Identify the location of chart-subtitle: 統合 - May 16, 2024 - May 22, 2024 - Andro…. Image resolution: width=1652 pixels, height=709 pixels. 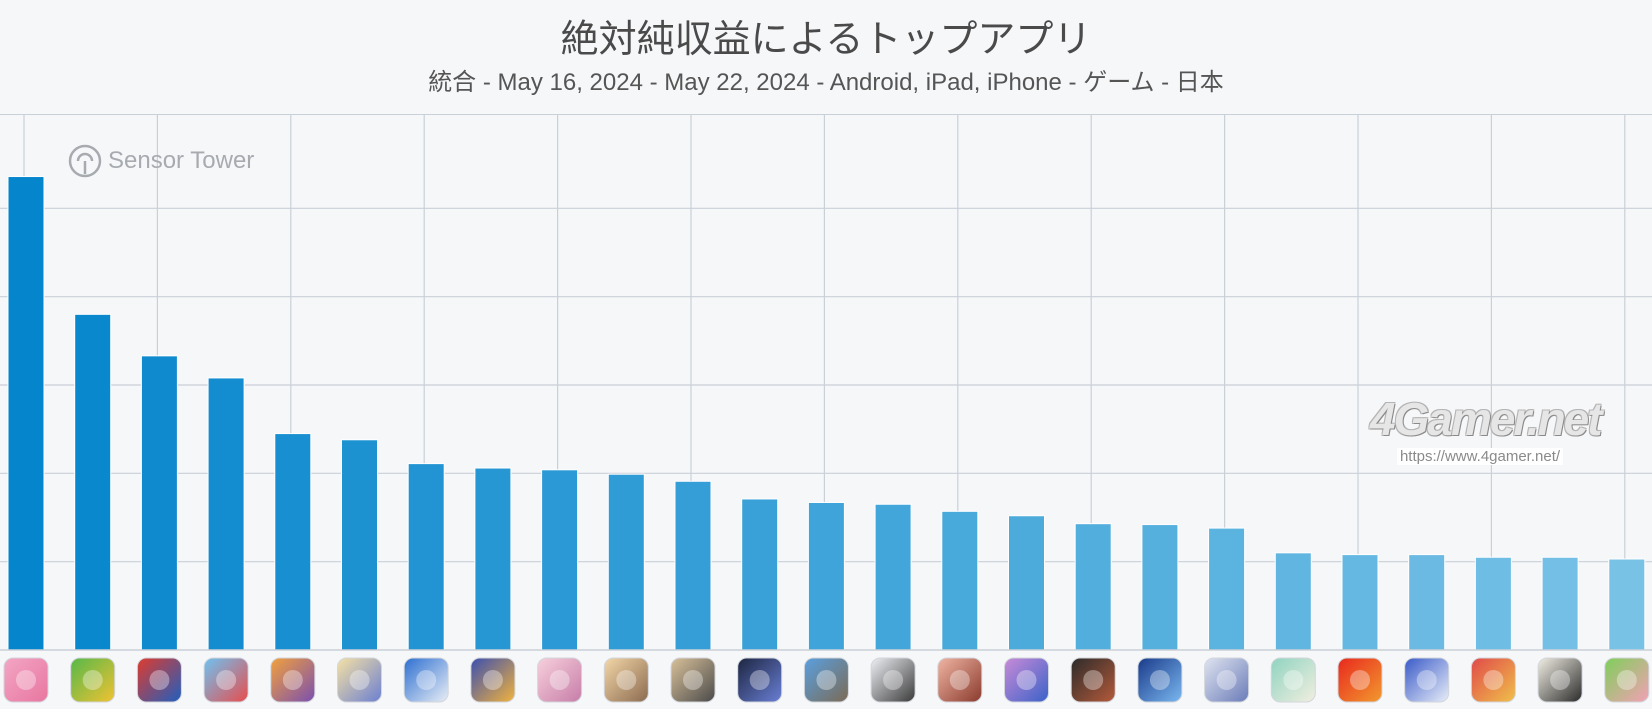
(826, 82).